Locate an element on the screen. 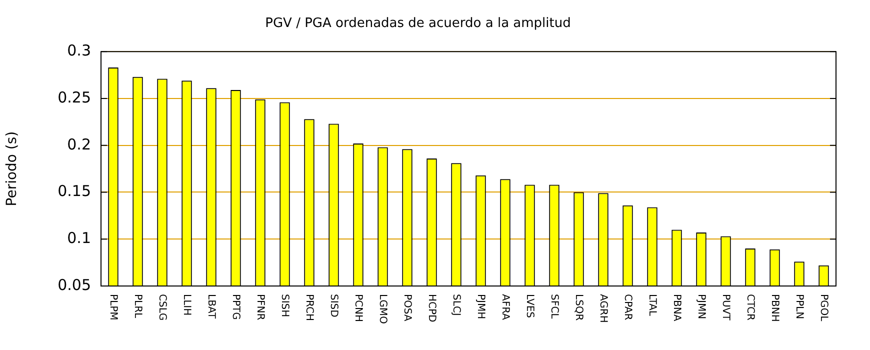 Image resolution: width=870 pixels, height=350 pixels. x-tick-label: LBAT is located at coordinates (211, 307).